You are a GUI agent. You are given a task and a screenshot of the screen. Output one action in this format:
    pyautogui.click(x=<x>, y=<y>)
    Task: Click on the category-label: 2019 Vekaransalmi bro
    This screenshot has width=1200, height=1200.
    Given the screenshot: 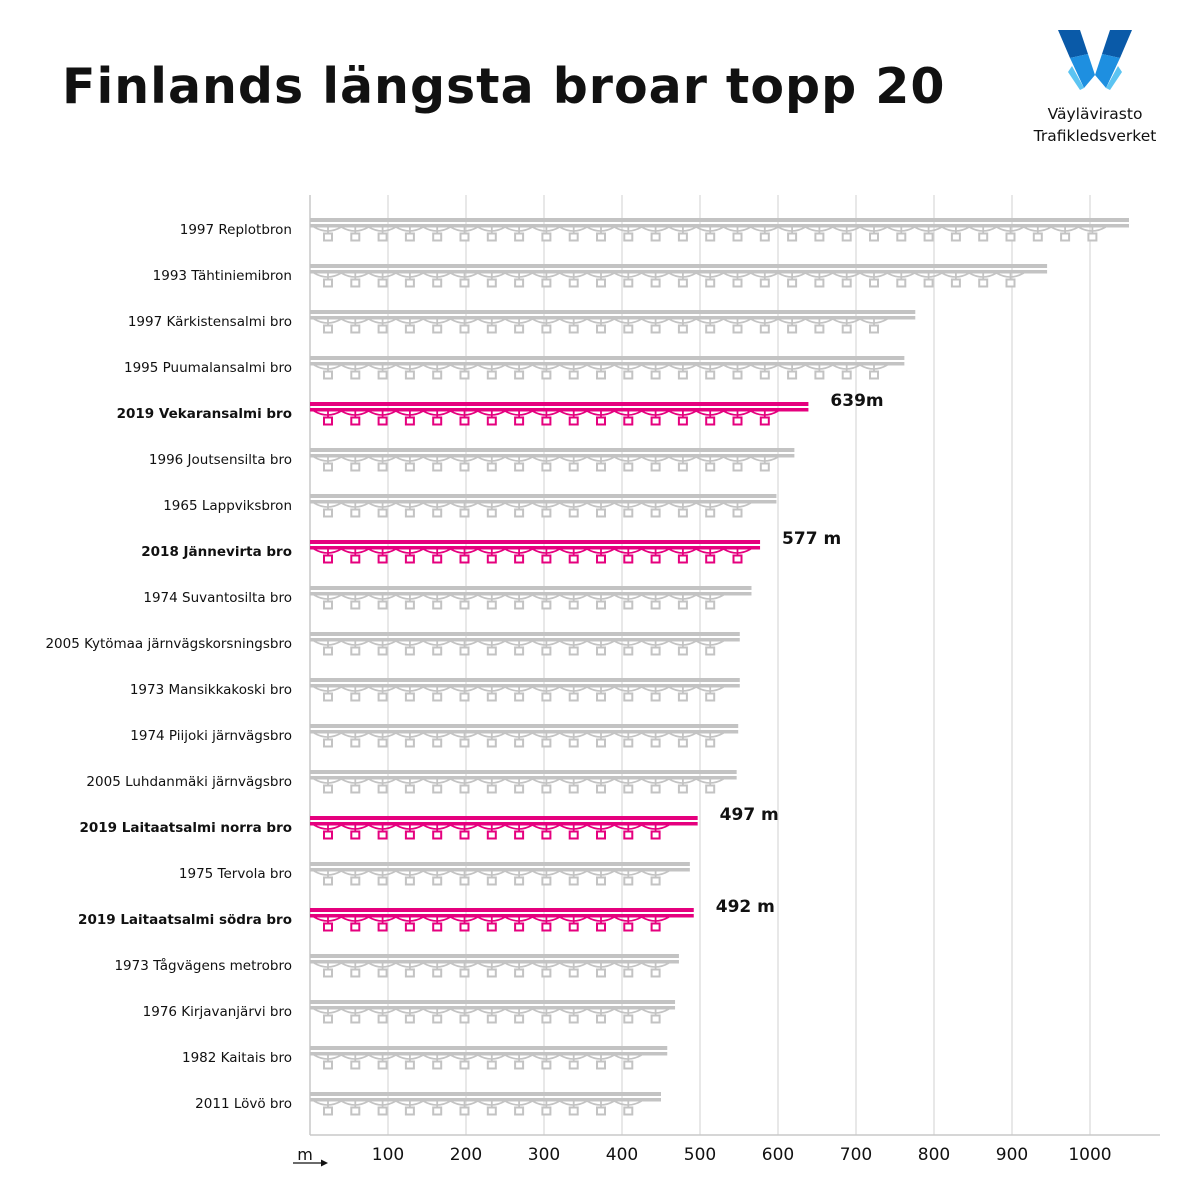 What is the action you would take?
    pyautogui.click(x=204, y=414)
    